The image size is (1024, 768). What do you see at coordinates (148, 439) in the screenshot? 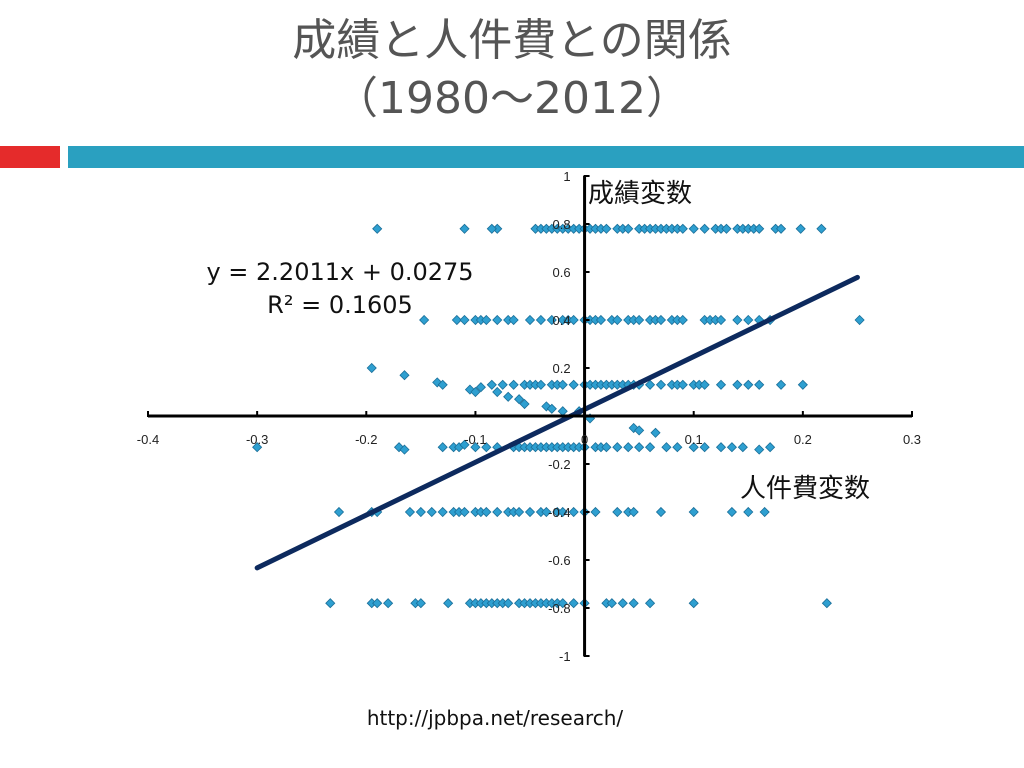
I see `x-tick-label: -0.4` at bounding box center [148, 439].